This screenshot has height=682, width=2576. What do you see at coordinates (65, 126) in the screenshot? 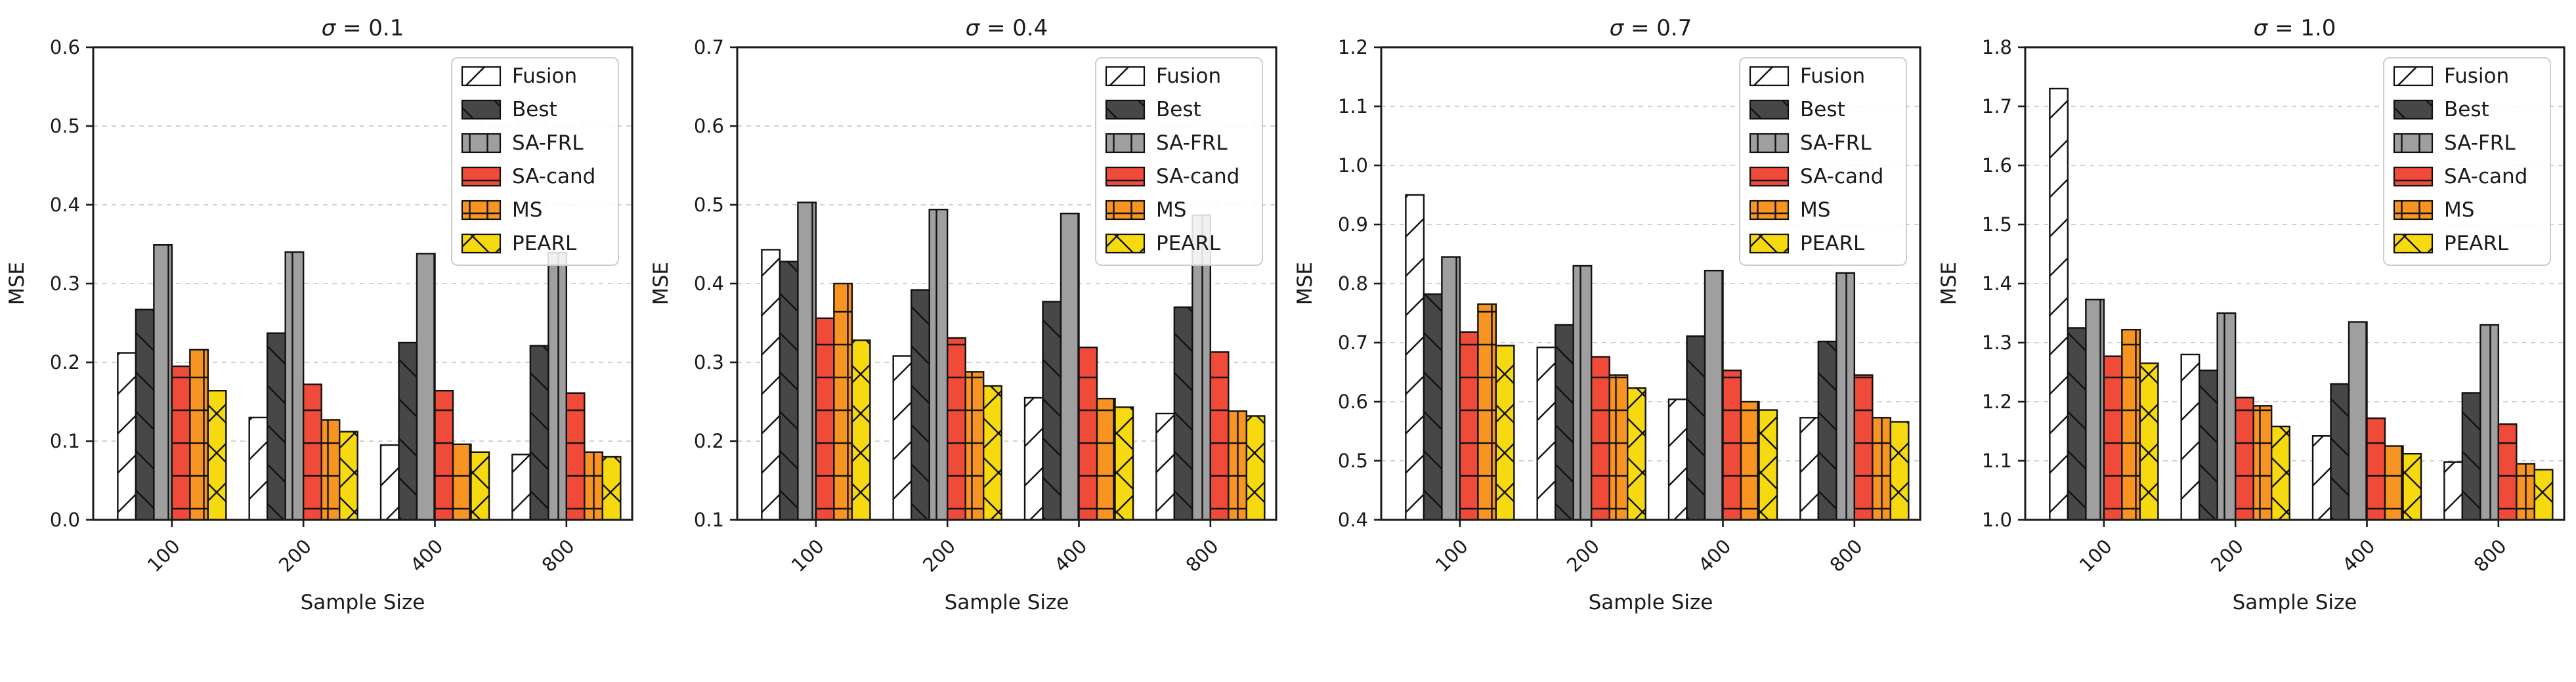
I see `y-tick-label: 0.5` at bounding box center [65, 126].